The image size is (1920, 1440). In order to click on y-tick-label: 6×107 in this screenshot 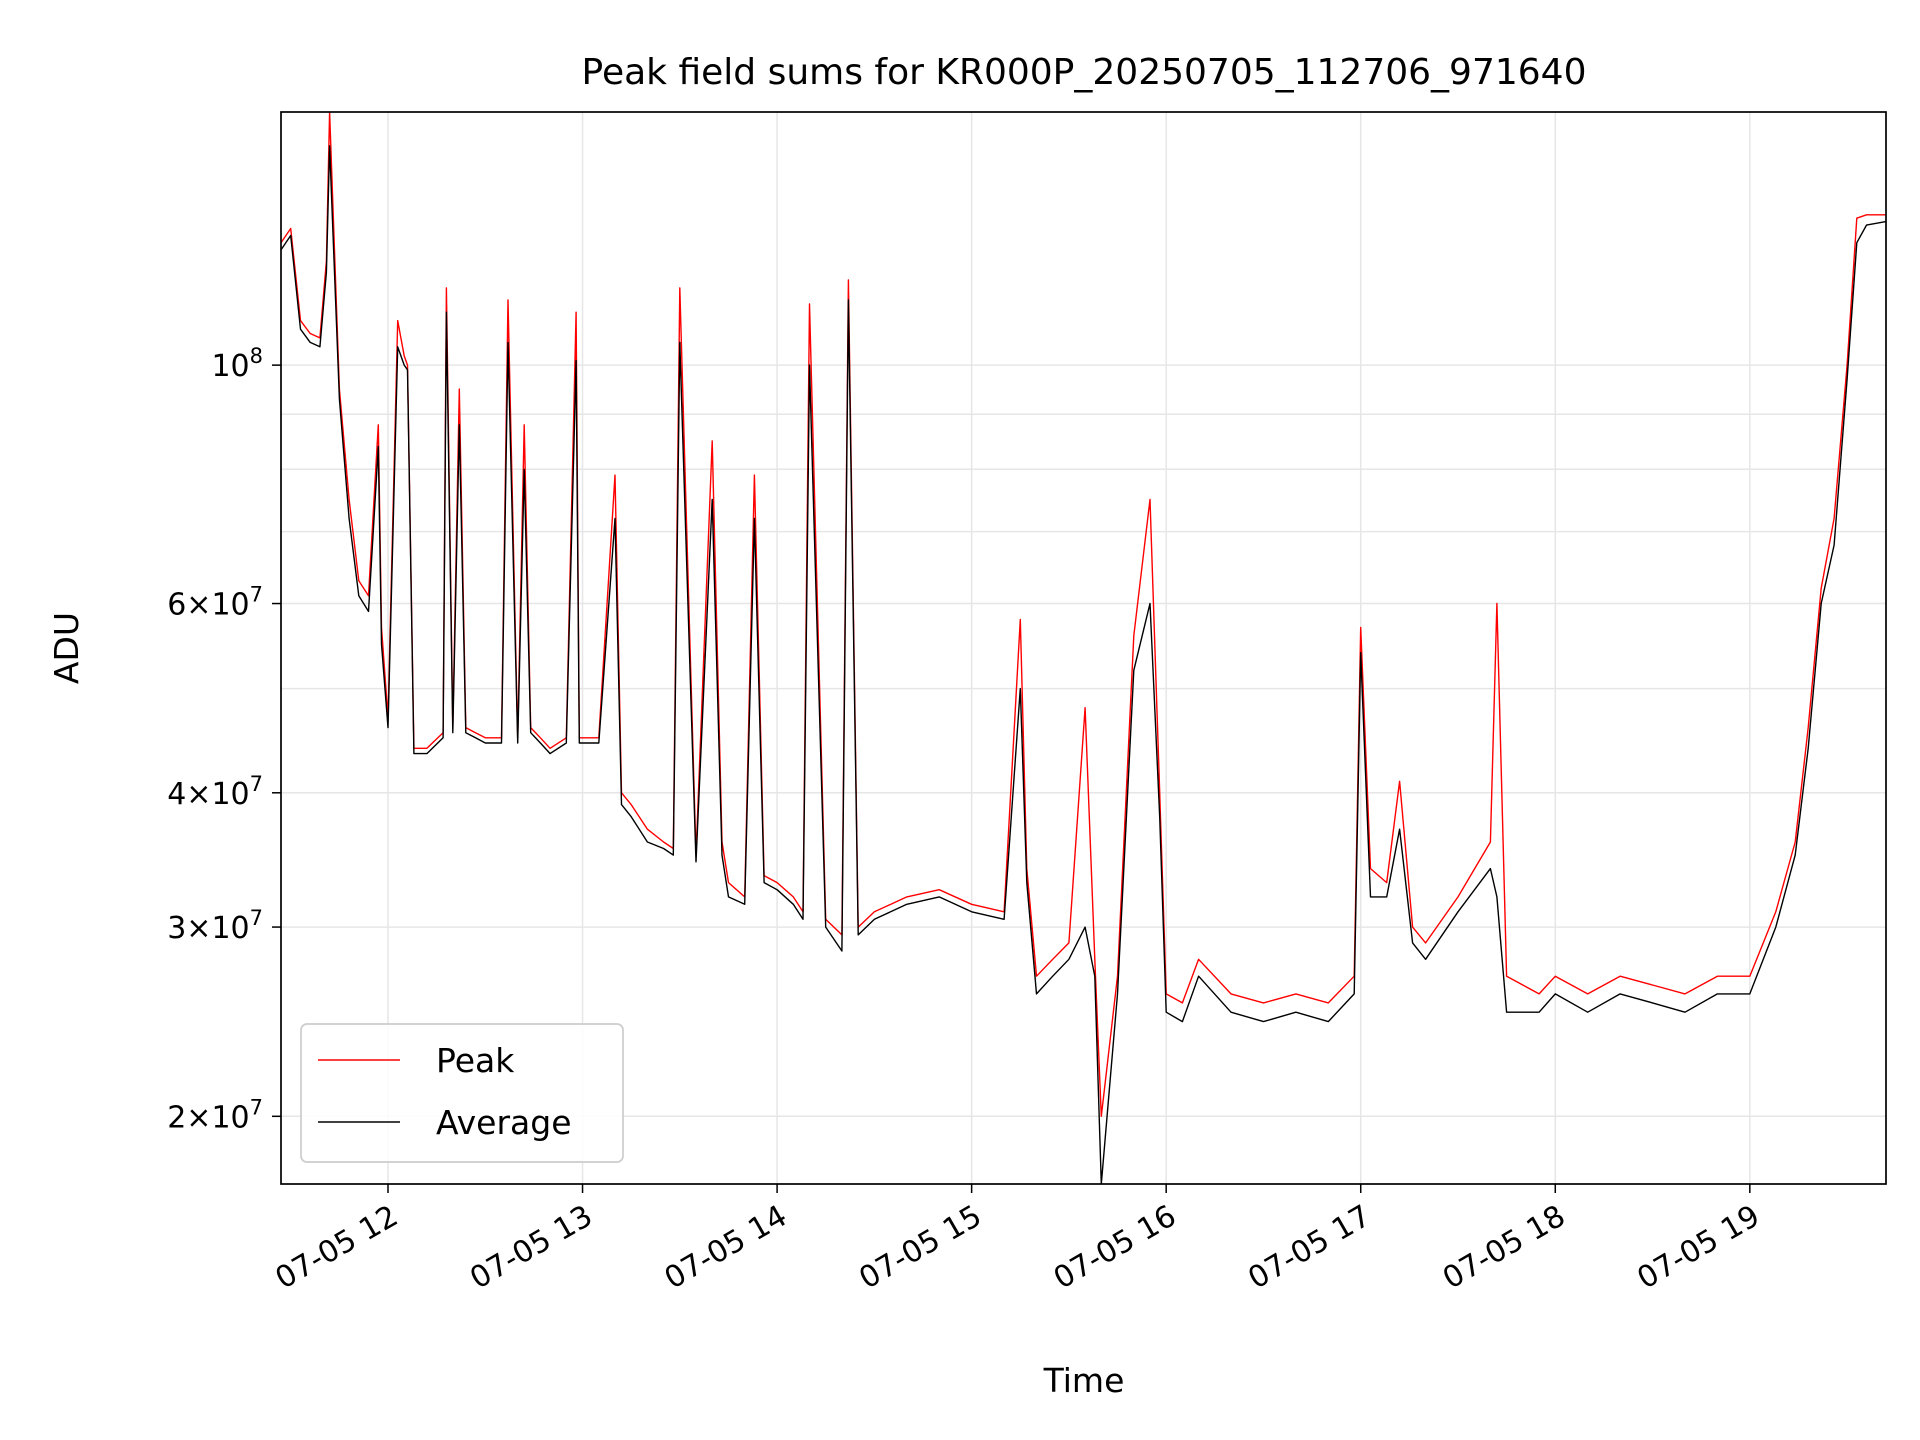, I will do `click(215, 603)`.